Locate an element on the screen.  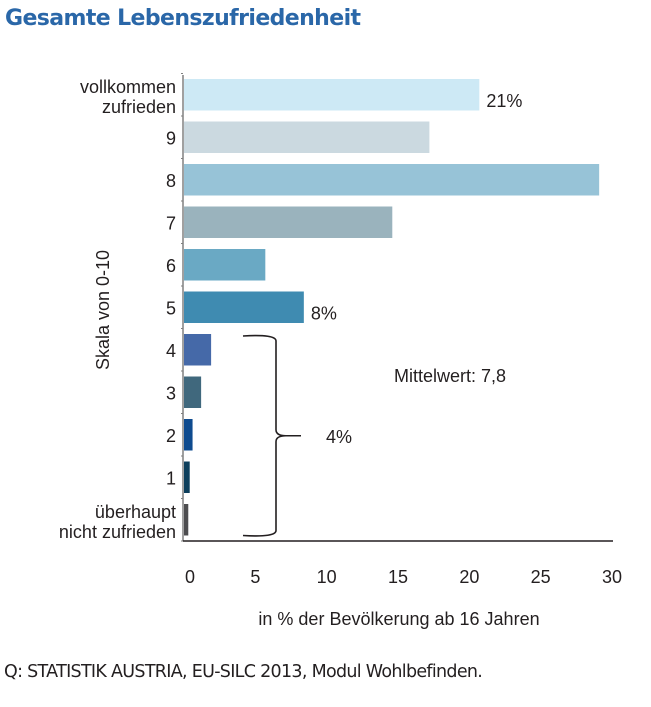
y-tick-label: 3 is located at coordinates (171, 393).